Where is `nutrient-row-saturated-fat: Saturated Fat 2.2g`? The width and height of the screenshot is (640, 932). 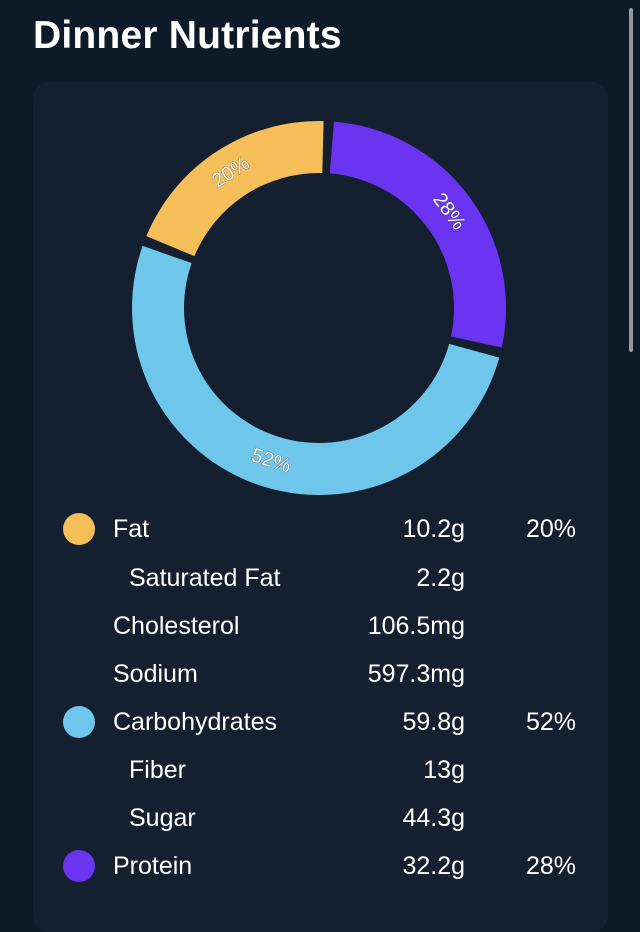 nutrient-row-saturated-fat: Saturated Fat 2.2g is located at coordinates (320, 578).